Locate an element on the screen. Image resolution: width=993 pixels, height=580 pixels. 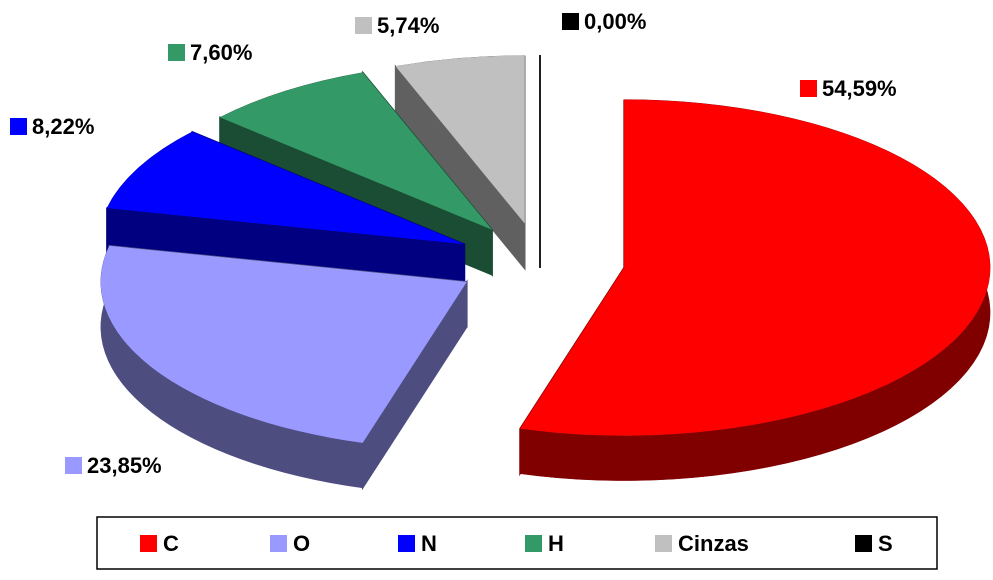
data-label: 7,60% is located at coordinates (221, 52).